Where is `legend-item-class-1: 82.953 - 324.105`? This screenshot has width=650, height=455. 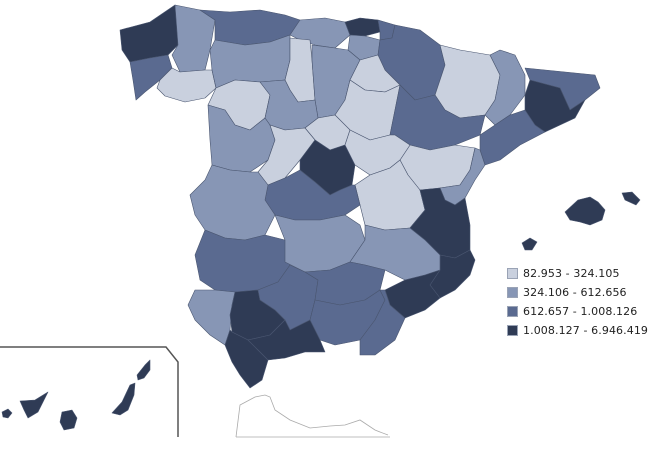
legend-item-class-1: 82.953 - 324.105 is located at coordinates (577, 273).